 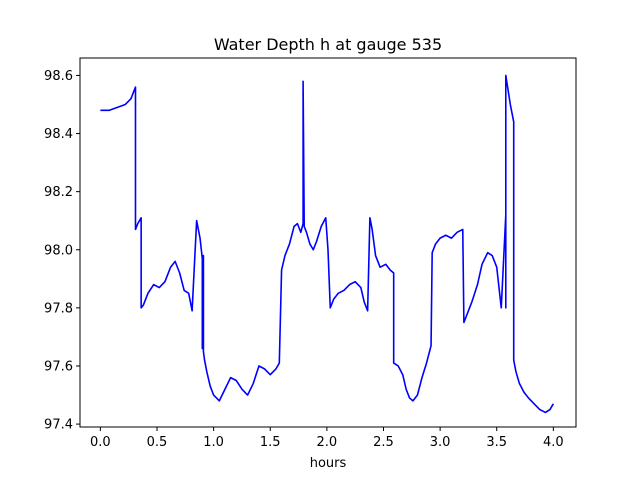 What do you see at coordinates (327, 442) in the screenshot?
I see `x-tick-label: 2.0` at bounding box center [327, 442].